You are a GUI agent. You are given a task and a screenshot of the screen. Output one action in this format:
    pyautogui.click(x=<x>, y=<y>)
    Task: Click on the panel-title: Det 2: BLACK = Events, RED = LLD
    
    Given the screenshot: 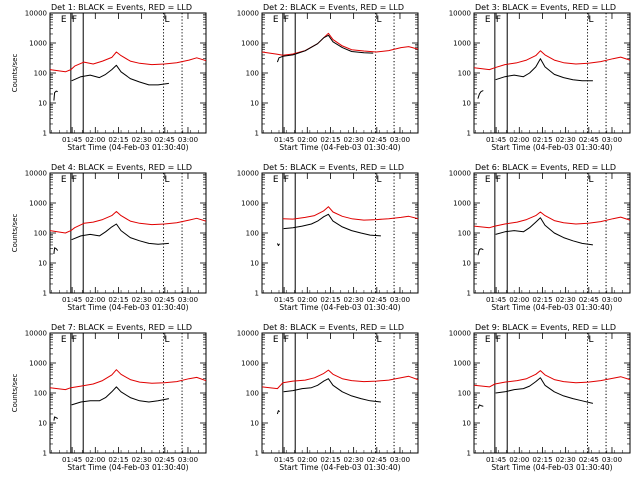 What is the action you would take?
    pyautogui.click(x=333, y=7)
    